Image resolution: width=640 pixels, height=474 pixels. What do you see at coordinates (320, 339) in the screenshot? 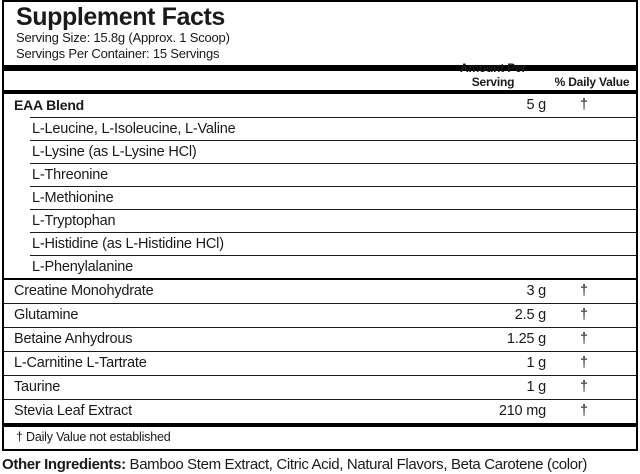
I see `table-row: Betaine Anhydrous 1.25 g †` at bounding box center [320, 339].